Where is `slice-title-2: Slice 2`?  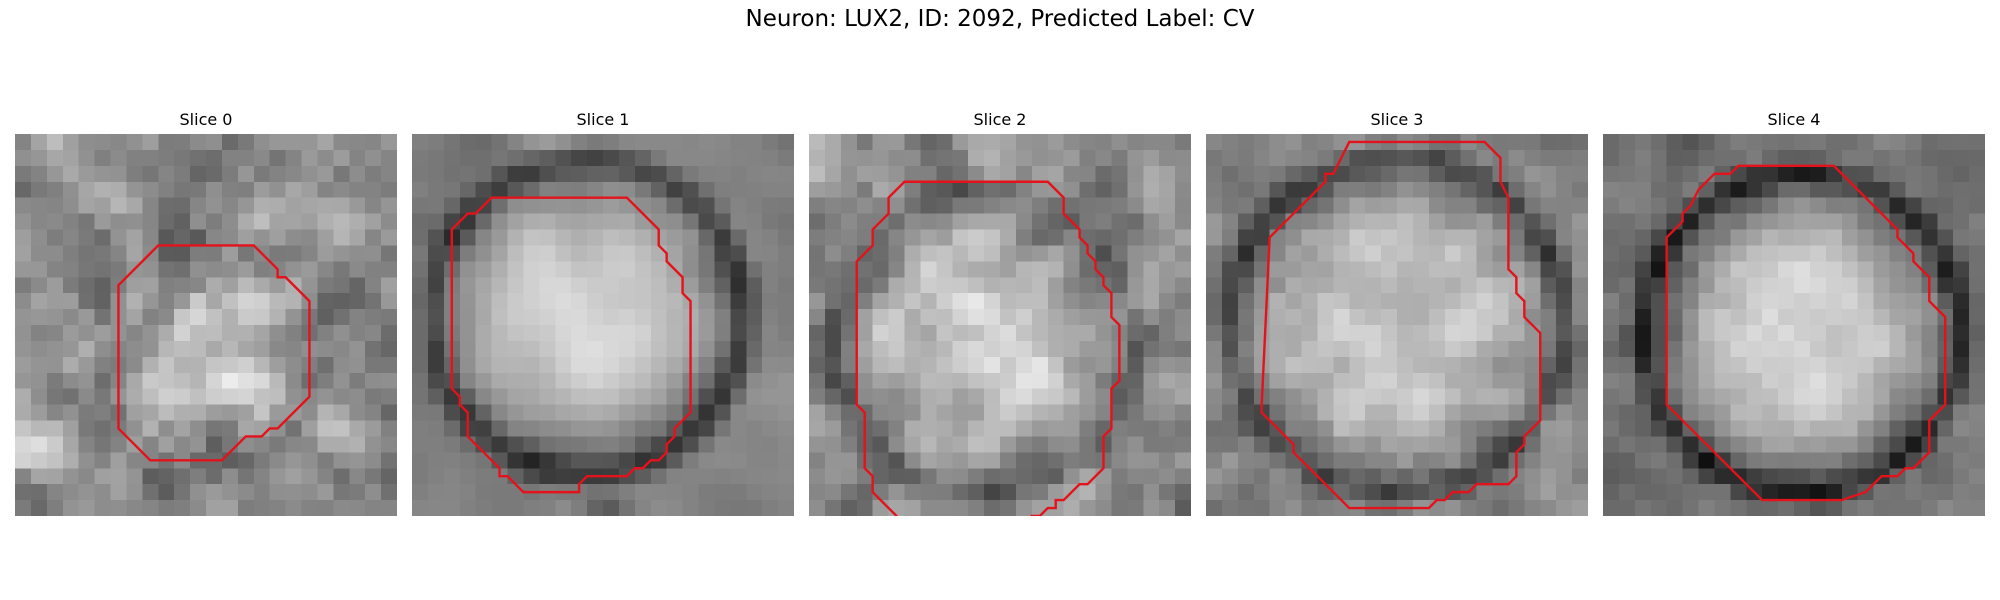
slice-title-2: Slice 2 is located at coordinates (1000, 119).